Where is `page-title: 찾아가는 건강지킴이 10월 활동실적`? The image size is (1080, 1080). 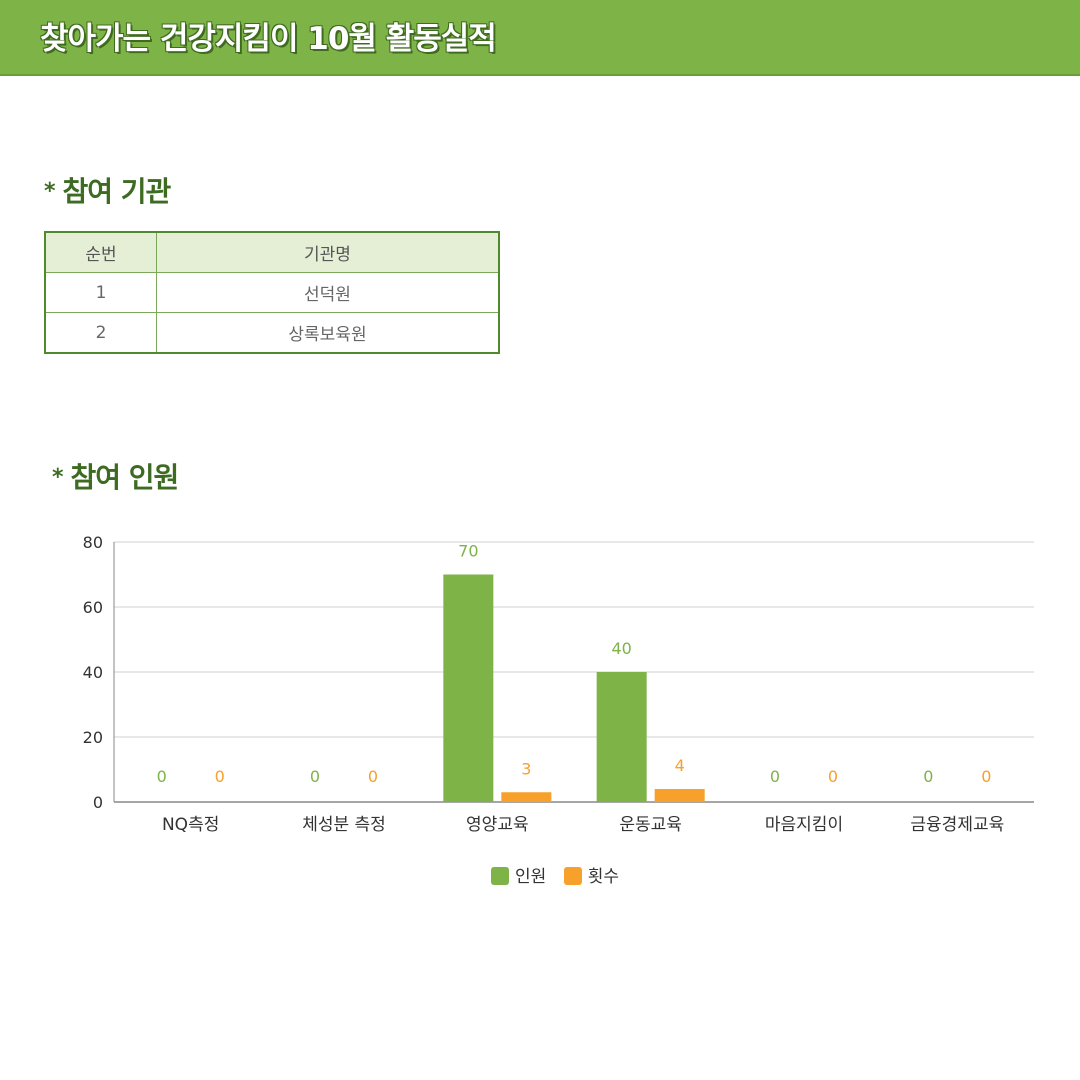
page-title: 찾아가는 건강지킴이 10월 활동실적 is located at coordinates (268, 39).